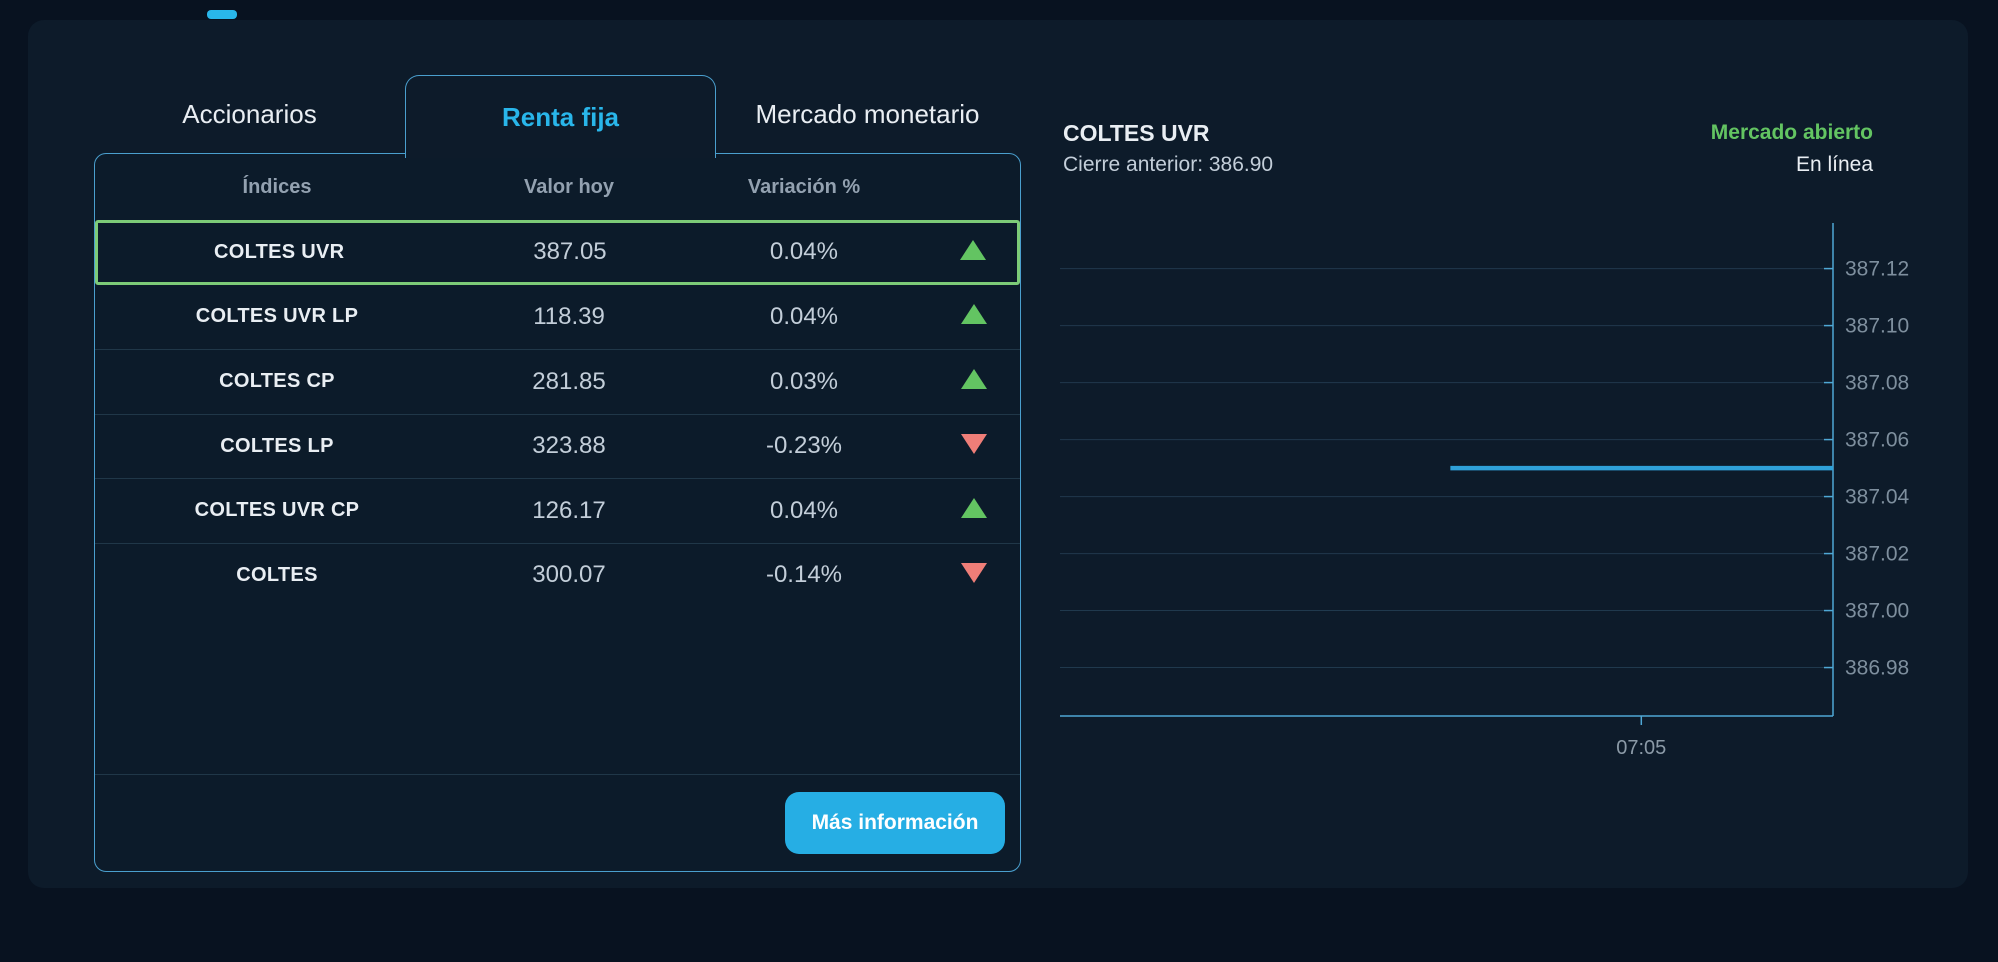  What do you see at coordinates (804, 575) in the screenshot?
I see `index-variation: -0.14%` at bounding box center [804, 575].